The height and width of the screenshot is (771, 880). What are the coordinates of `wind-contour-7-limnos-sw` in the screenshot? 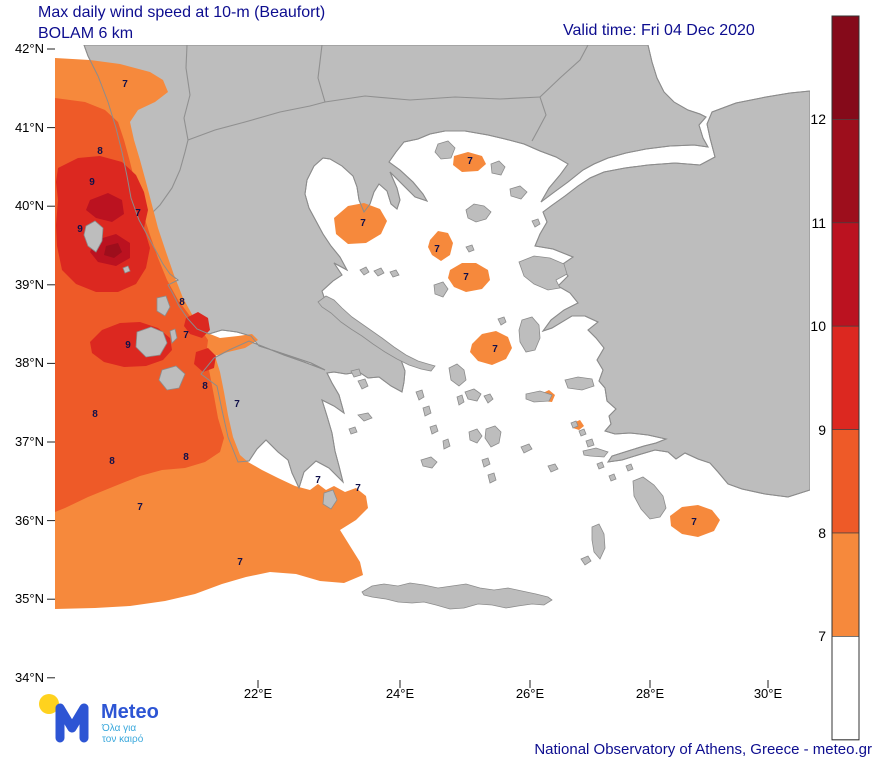 It's located at (440, 246).